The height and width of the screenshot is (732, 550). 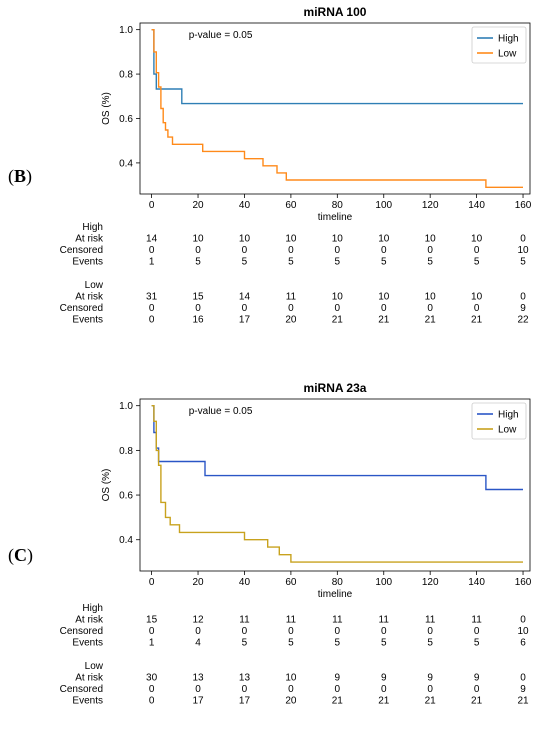 What do you see at coordinates (430, 582) in the screenshot?
I see `x-tick-label: 120` at bounding box center [430, 582].